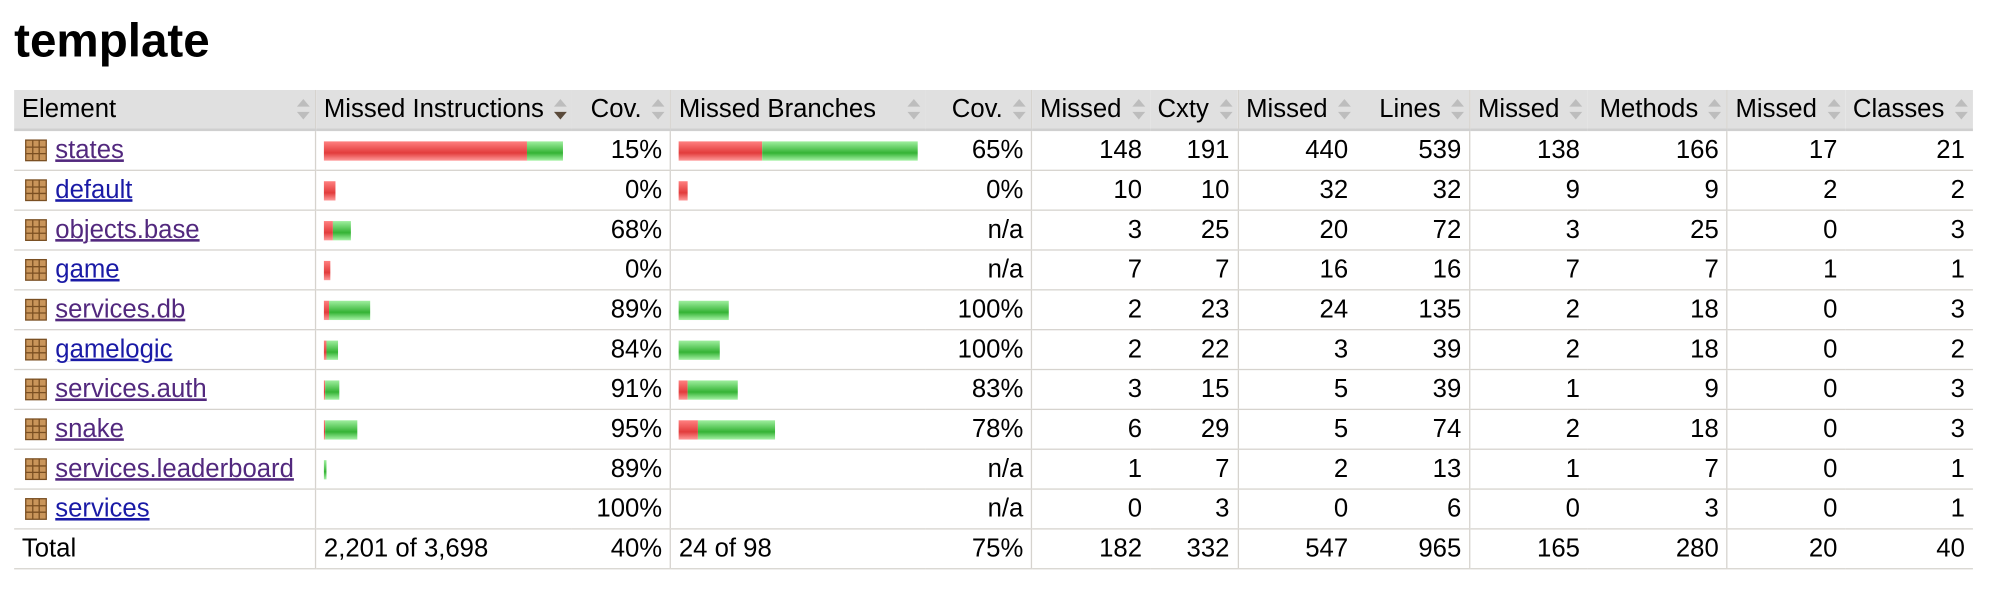 The image size is (2000, 592). I want to click on table-row: snake 95% 78% 6 29 5 74 2 18 0 3, so click(993, 429).